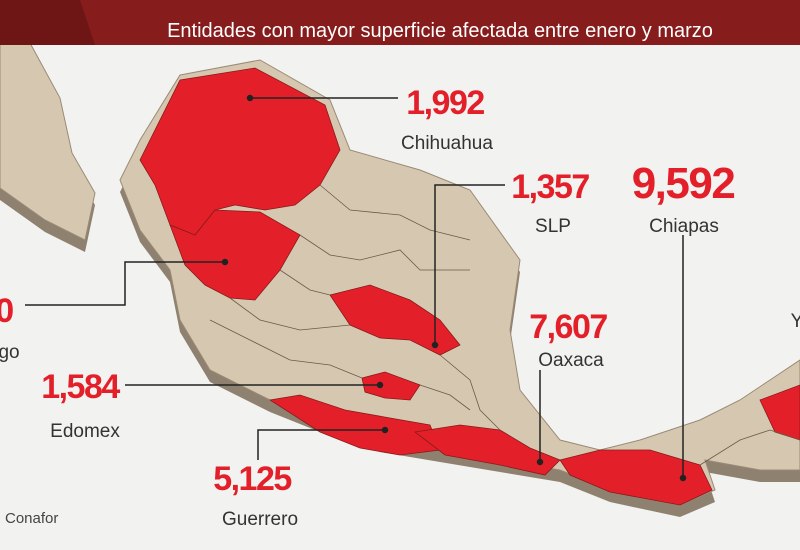  I want to click on value-label: 1,992, so click(445, 103).